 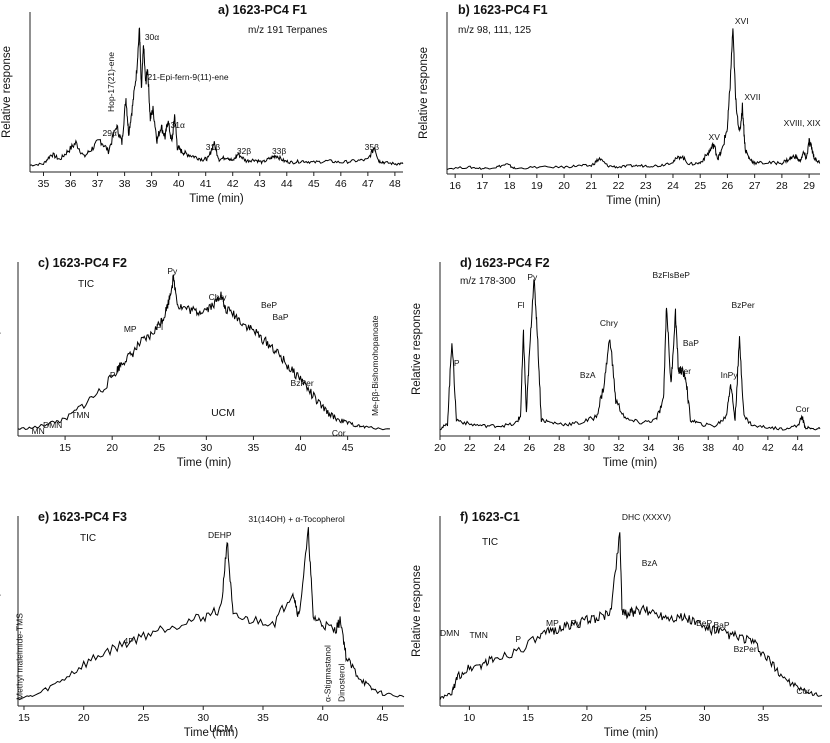 What do you see at coordinates (483, 186) in the screenshot?
I see `x-tick-label: 17` at bounding box center [483, 186].